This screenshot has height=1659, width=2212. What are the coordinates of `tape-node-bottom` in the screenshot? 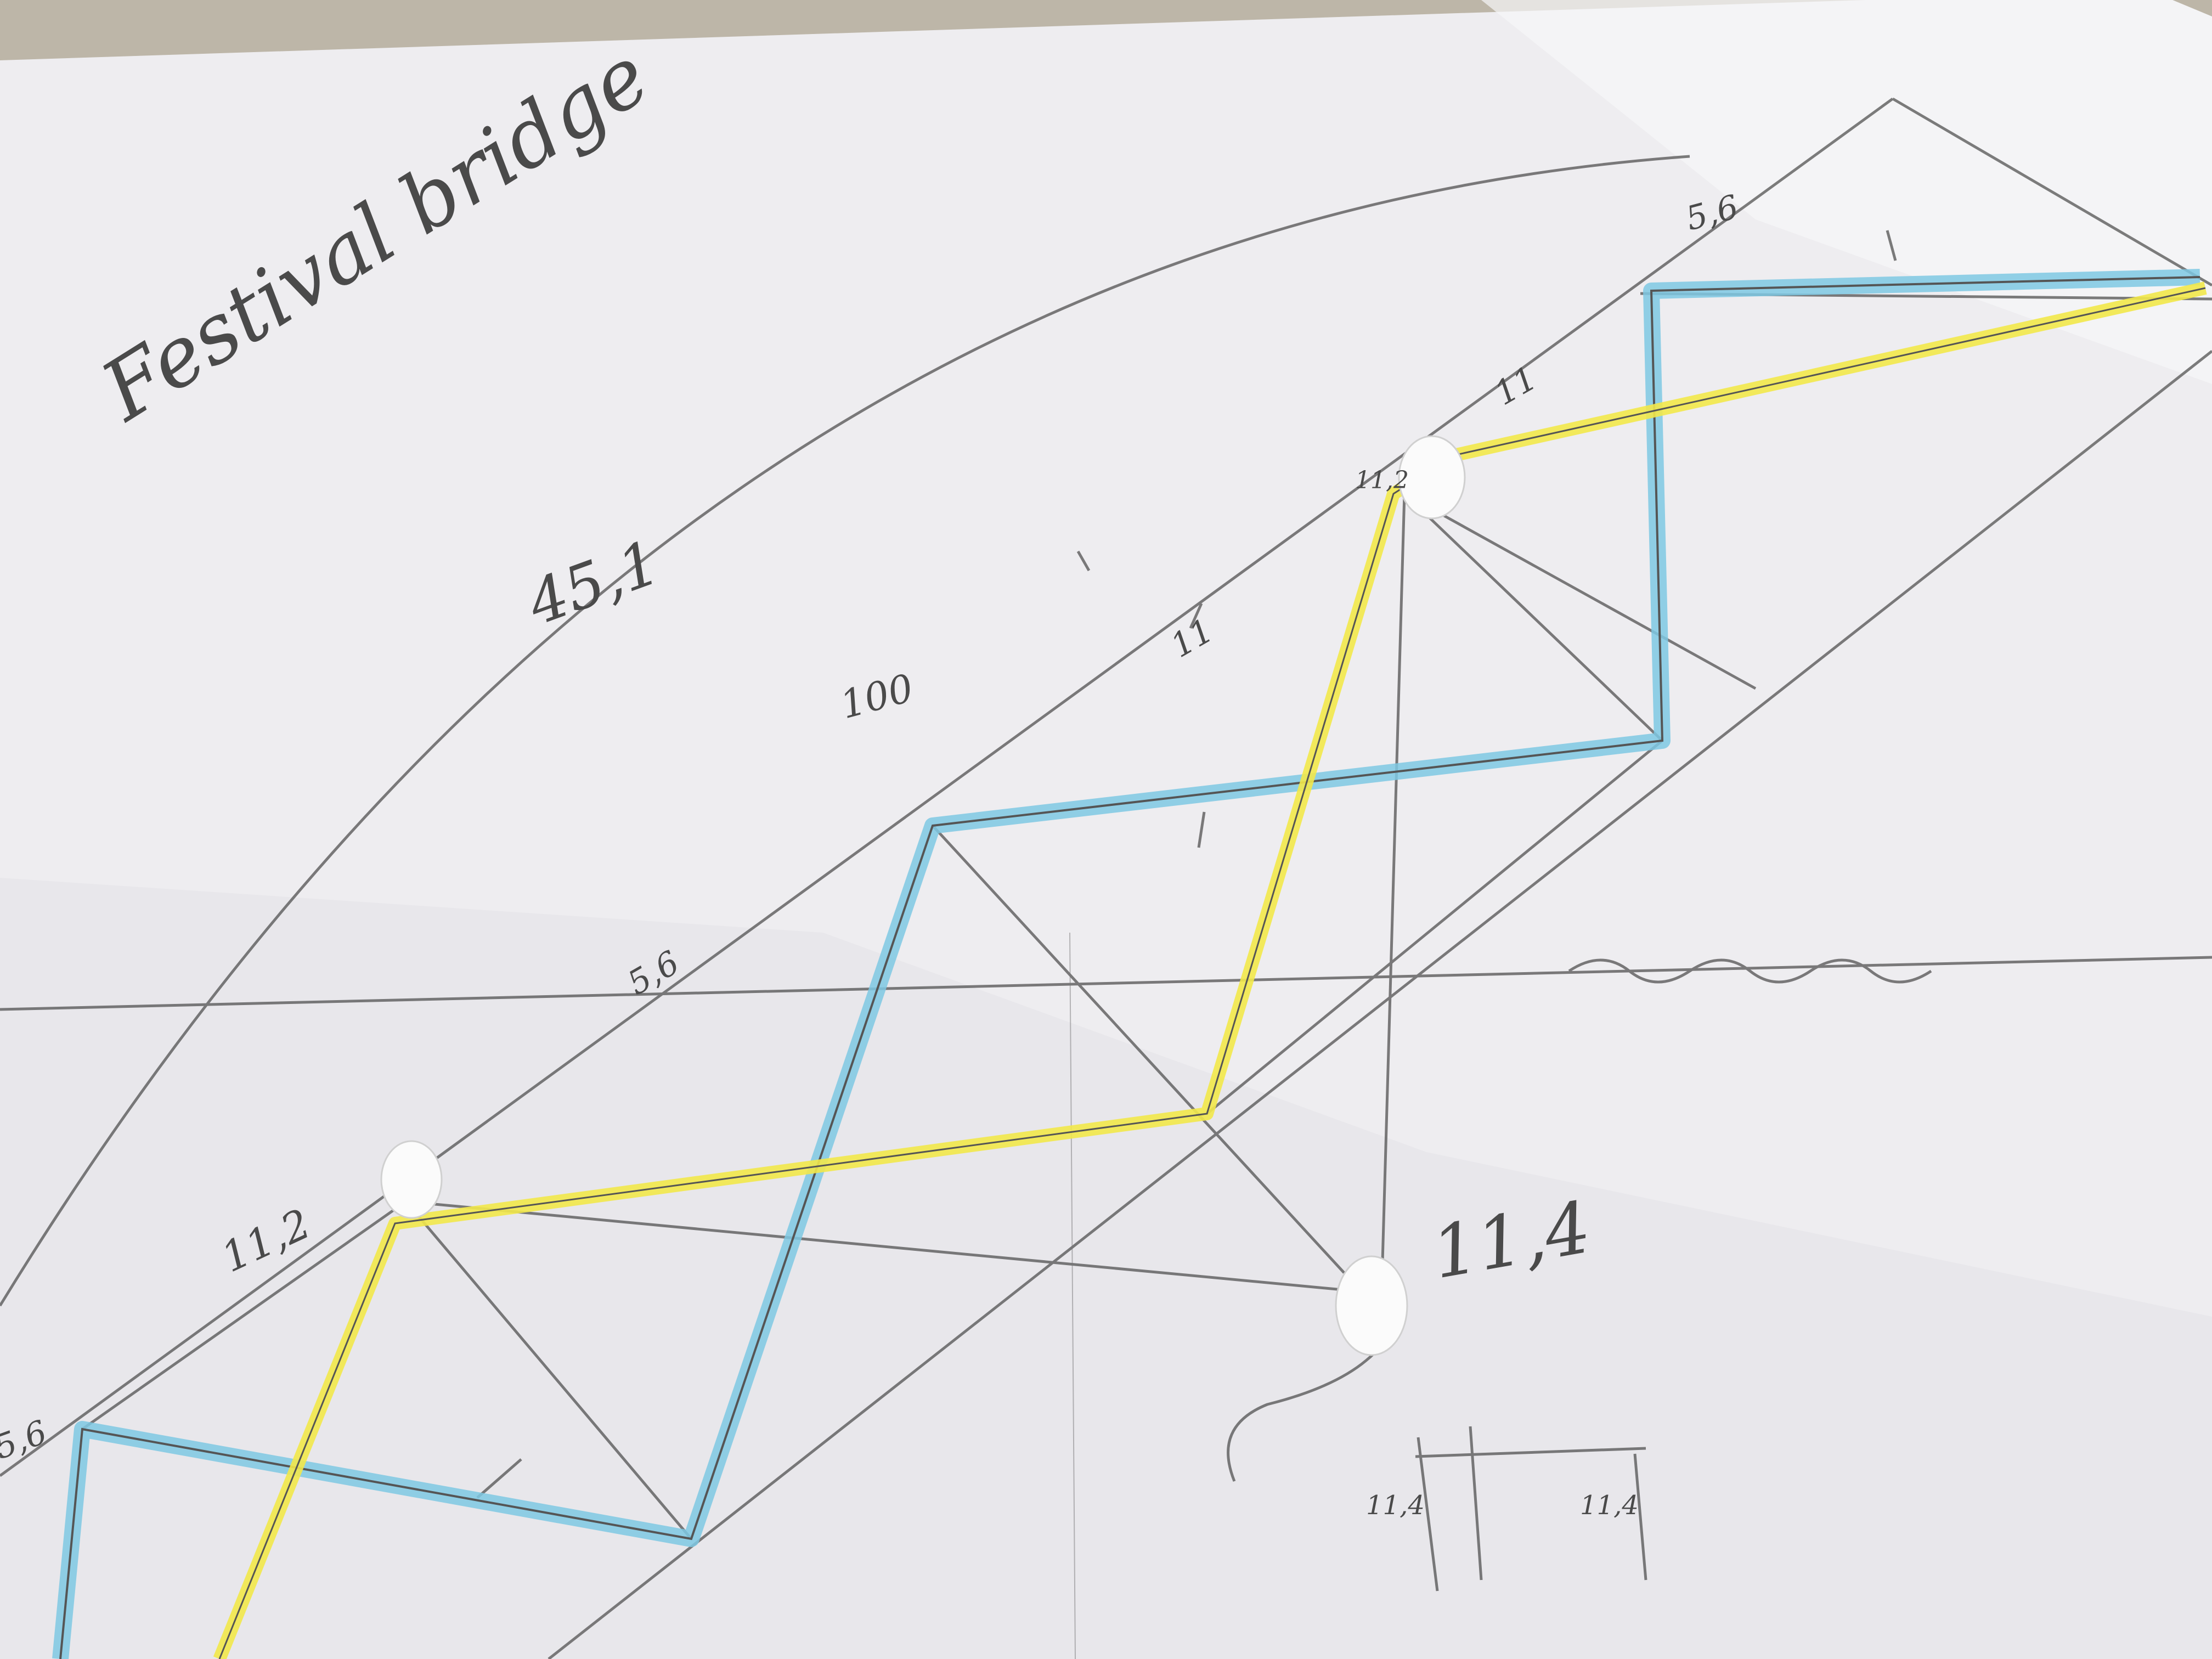 It's located at (1372, 1305).